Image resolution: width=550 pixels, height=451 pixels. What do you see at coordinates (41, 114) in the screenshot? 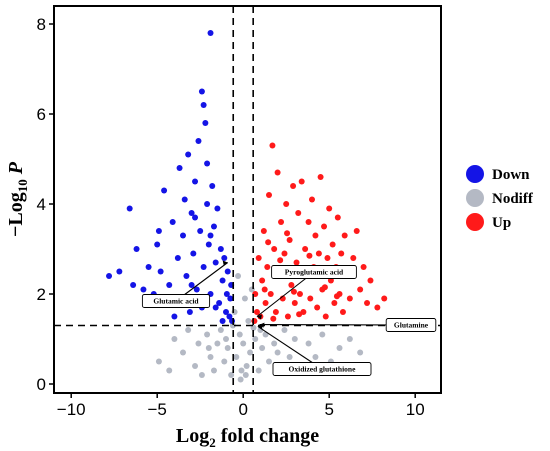
I see `y-tick-label: 6` at bounding box center [41, 114].